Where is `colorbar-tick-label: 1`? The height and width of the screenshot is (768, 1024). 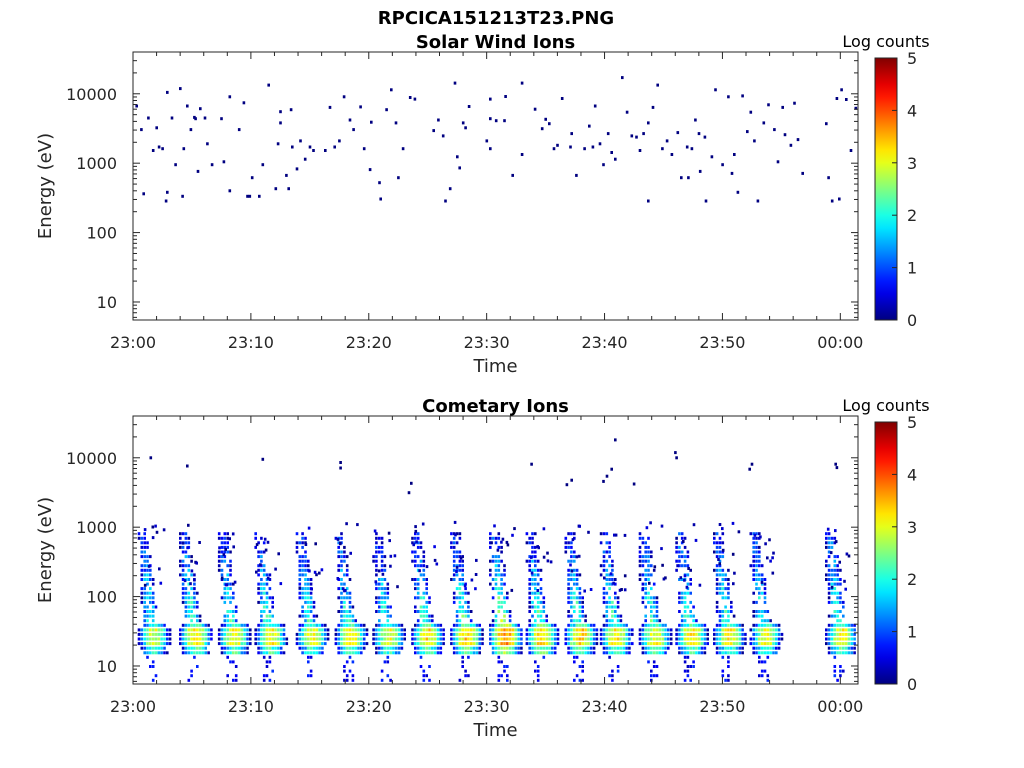 colorbar-tick-label: 1 is located at coordinates (912, 268).